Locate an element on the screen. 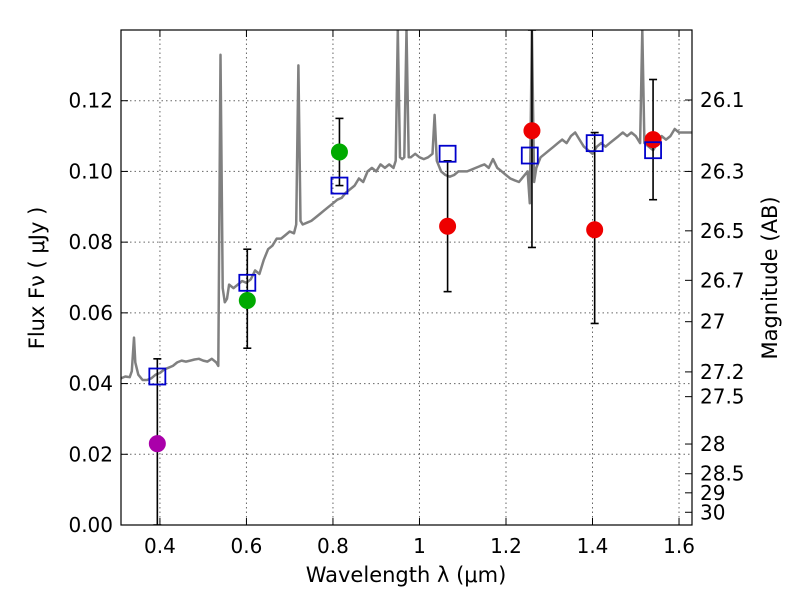 The image size is (800, 600). y2-tick-label: 28.5 is located at coordinates (722, 474).